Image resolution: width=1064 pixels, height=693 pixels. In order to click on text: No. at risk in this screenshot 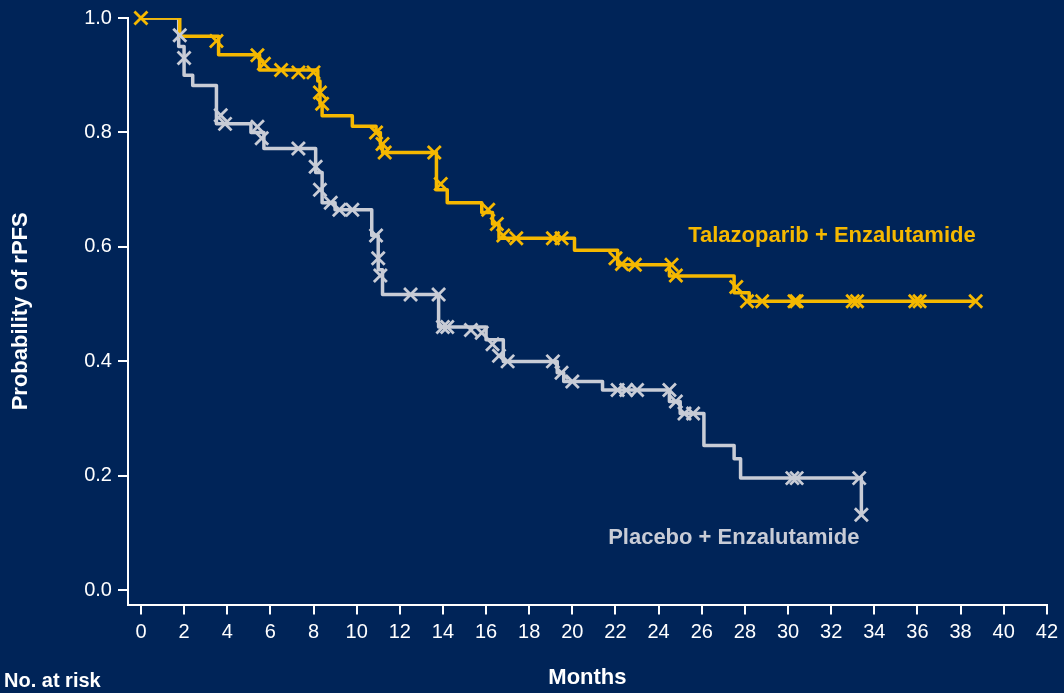, I will do `click(53, 679)`.